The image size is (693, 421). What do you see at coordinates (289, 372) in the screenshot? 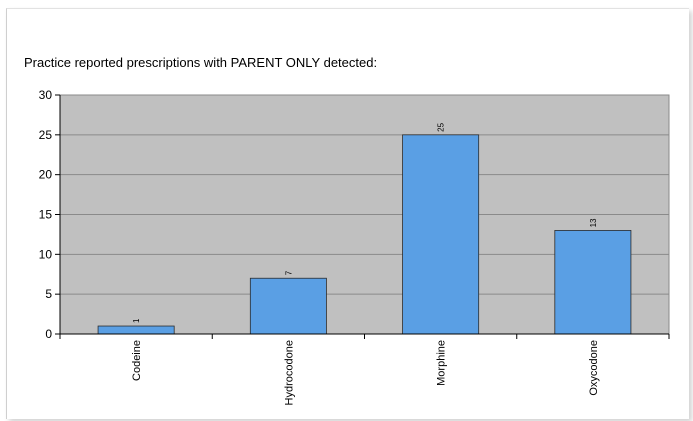
I see `category-label: Hydrocodone` at bounding box center [289, 372].